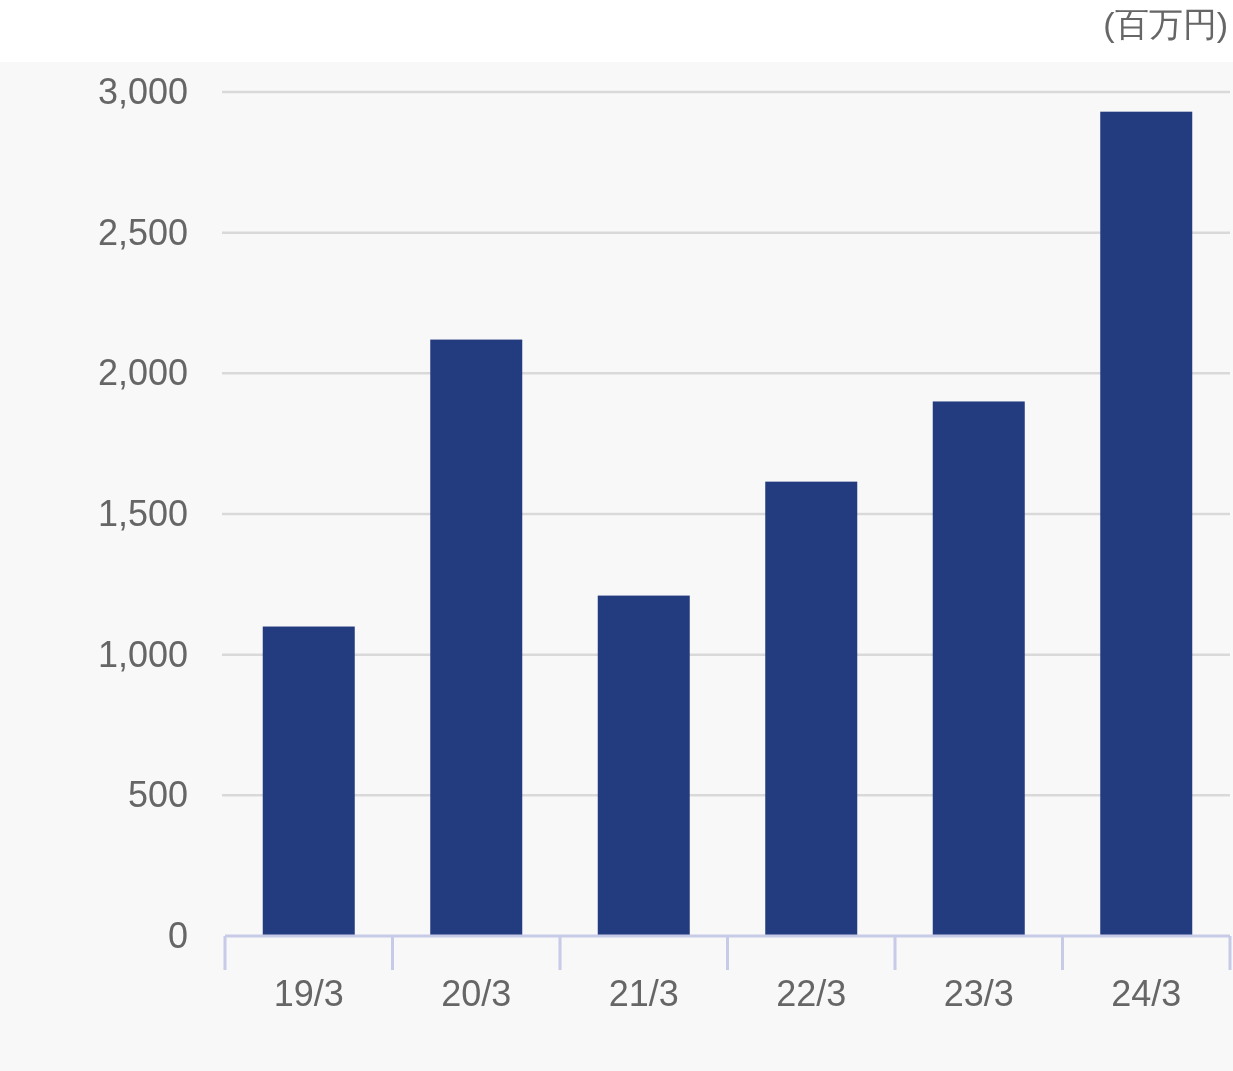 The height and width of the screenshot is (1071, 1233). Describe the element at coordinates (1165, 24) in the screenshot. I see `y-axis-title: (百万円)` at that location.